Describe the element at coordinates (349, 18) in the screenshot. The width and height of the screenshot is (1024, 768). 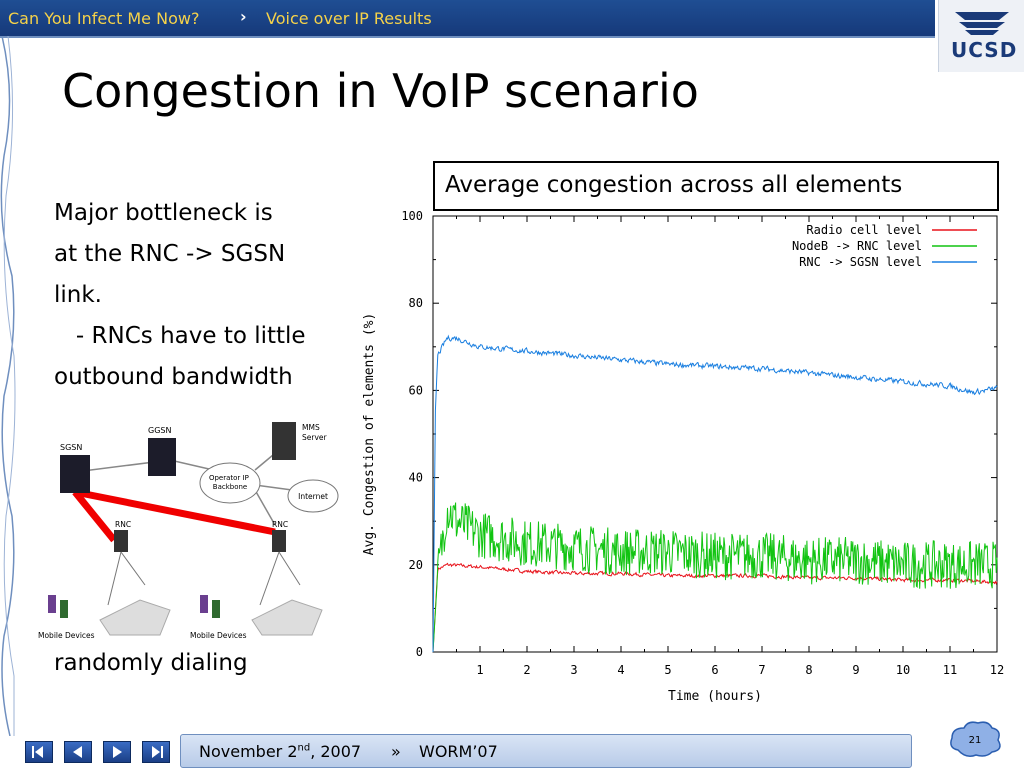
I see `breadcrumb-section: Voice over IP Results` at that location.